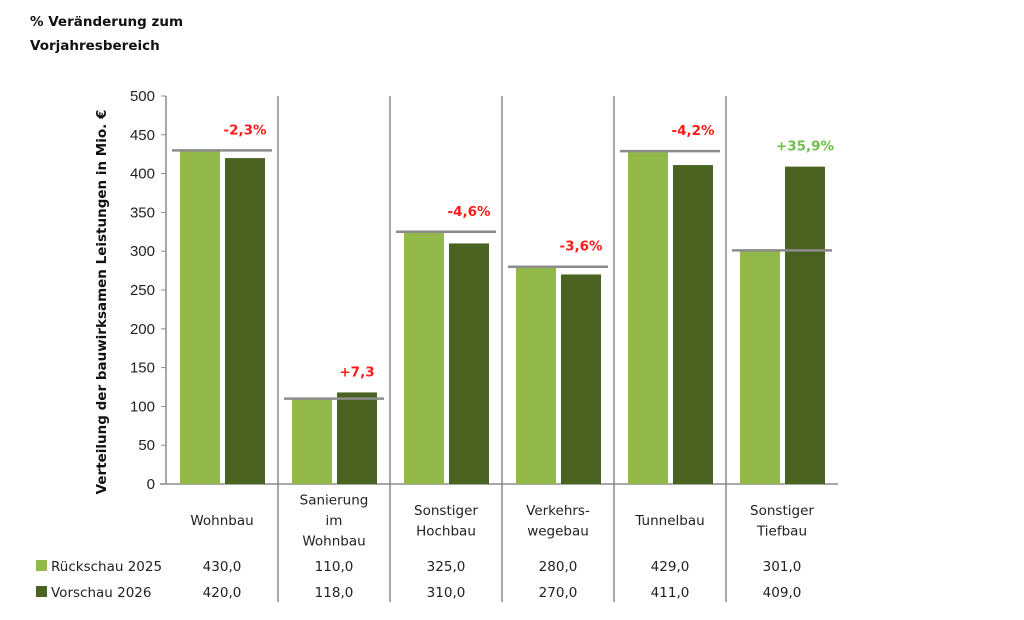  Describe the element at coordinates (334, 567) in the screenshot. I see `table-value-rueckschau-2025: 110,0` at that location.